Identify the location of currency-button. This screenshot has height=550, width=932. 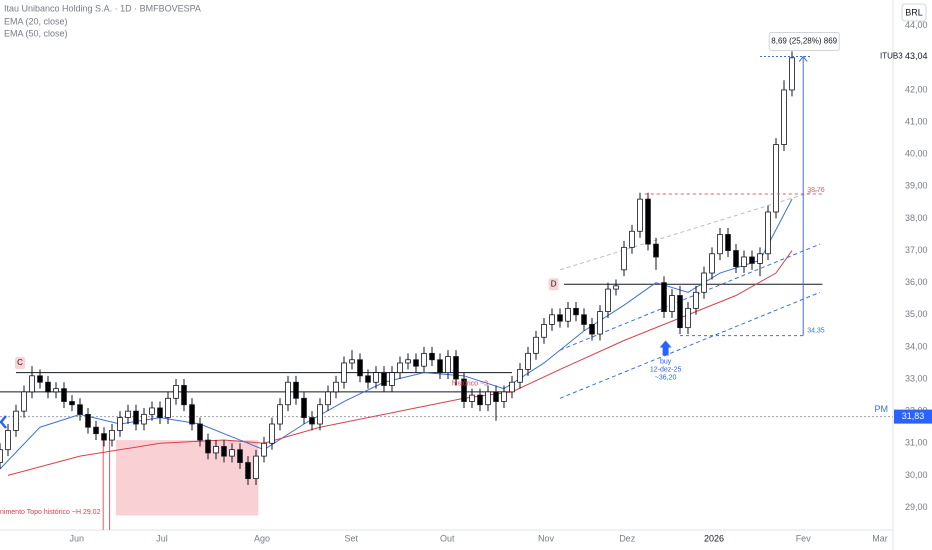
(914, 12).